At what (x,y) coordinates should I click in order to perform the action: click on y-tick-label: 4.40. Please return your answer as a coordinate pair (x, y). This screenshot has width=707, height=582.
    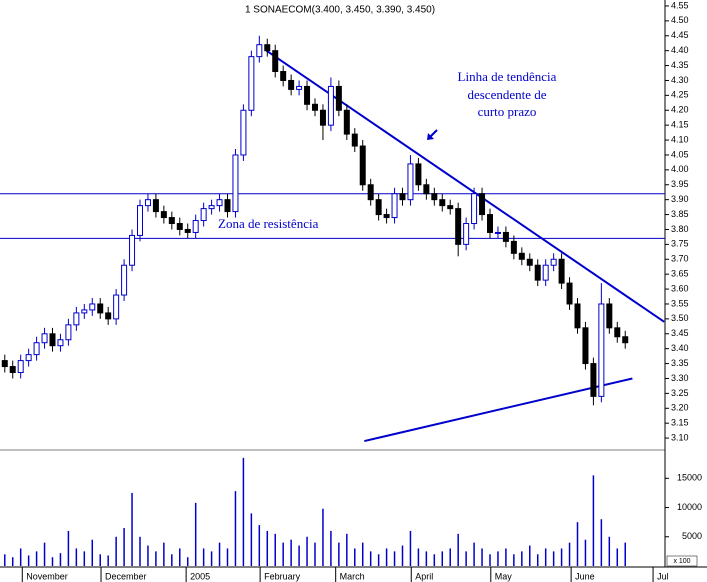
    Looking at the image, I should click on (680, 50).